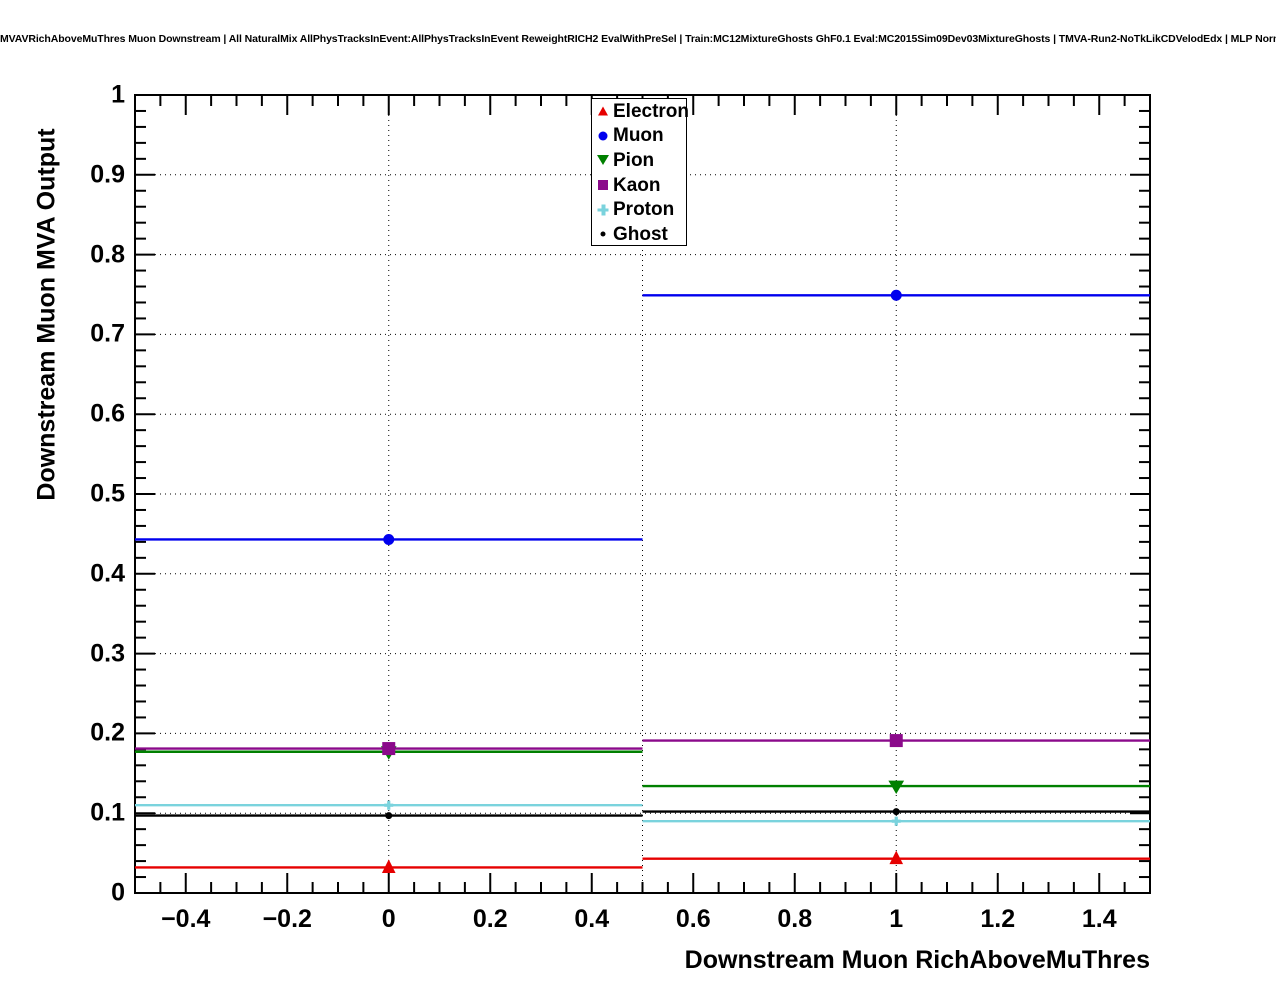  I want to click on legend-marker-square-icon, so click(603, 185).